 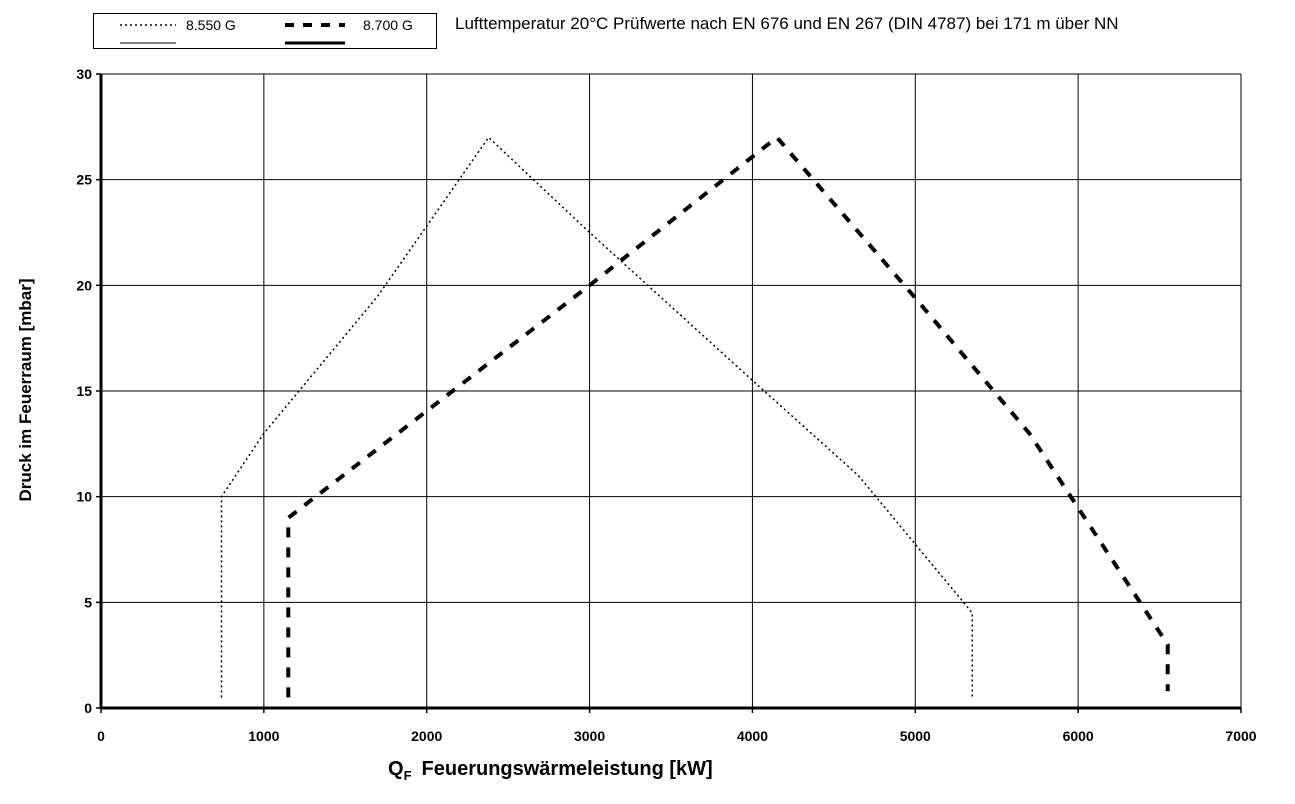 I want to click on y-tick-label: 15, so click(x=84, y=391).